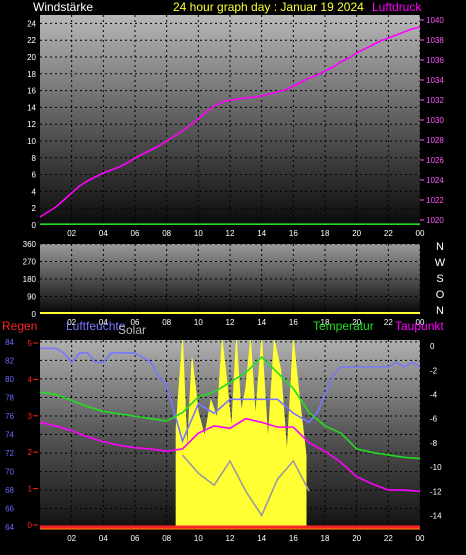  Describe the element at coordinates (435, 160) in the screenshot. I see `p1-ytick-right: 1026` at that location.